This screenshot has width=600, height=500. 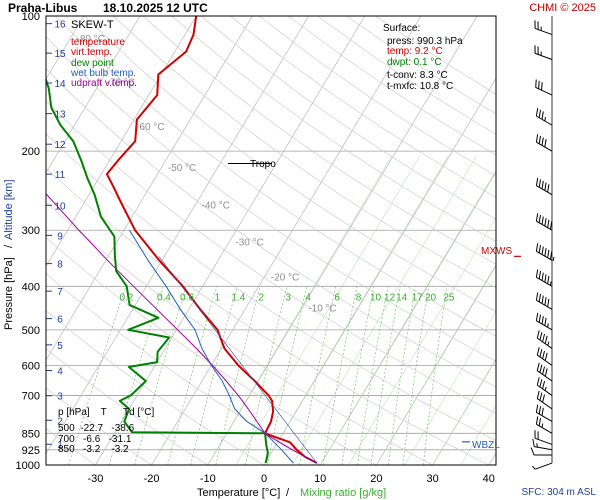 I want to click on mixing-ratio-label-10: 10, so click(x=376, y=298).